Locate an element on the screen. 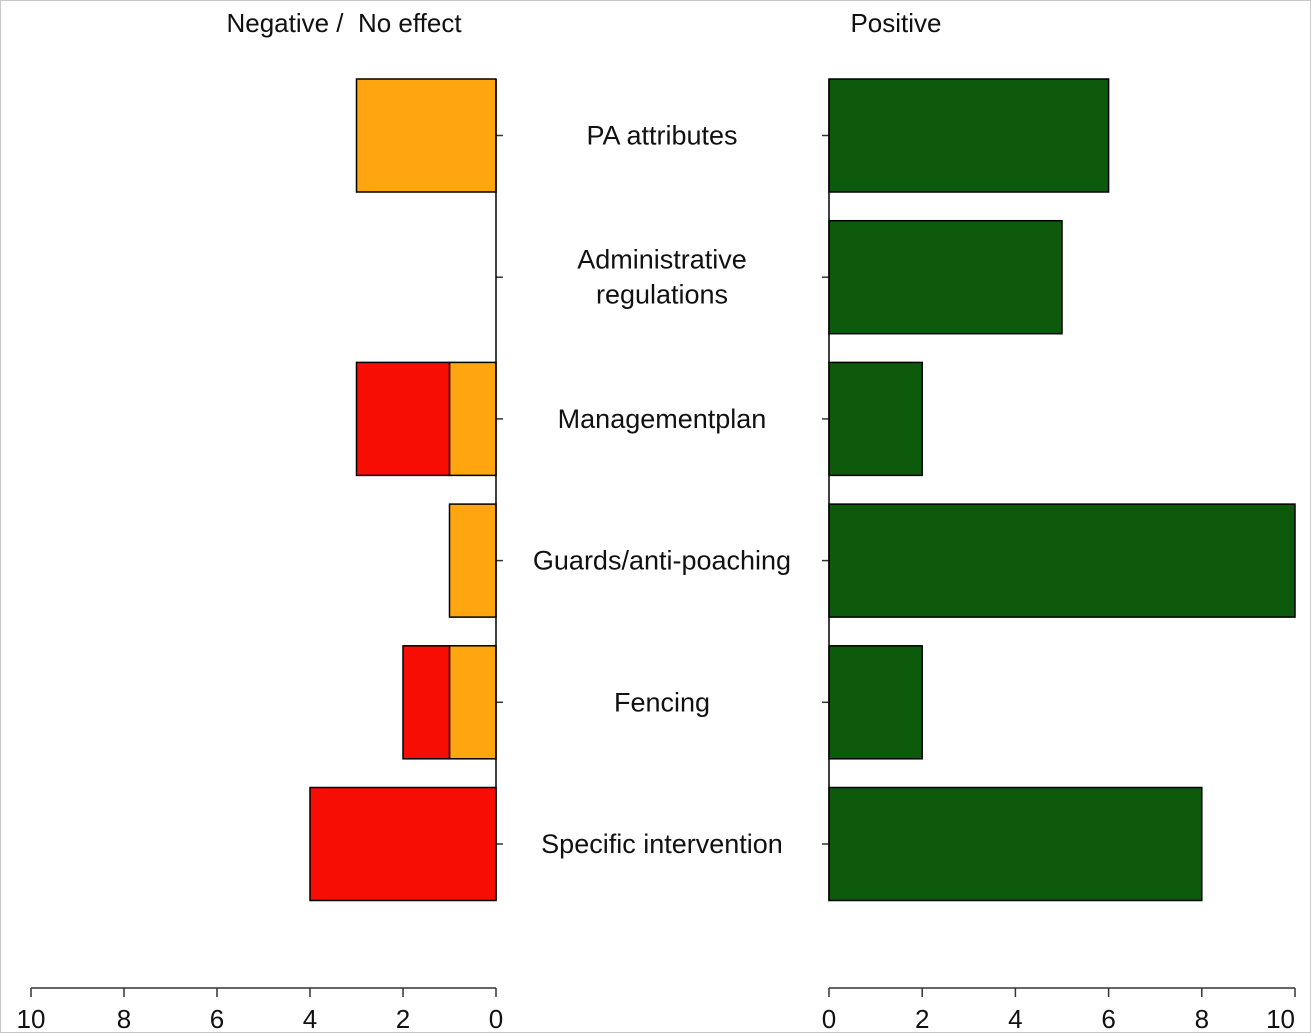 This screenshot has height=1034, width=1311. bar-left-no-effect-guards-anti-poaching is located at coordinates (472, 560).